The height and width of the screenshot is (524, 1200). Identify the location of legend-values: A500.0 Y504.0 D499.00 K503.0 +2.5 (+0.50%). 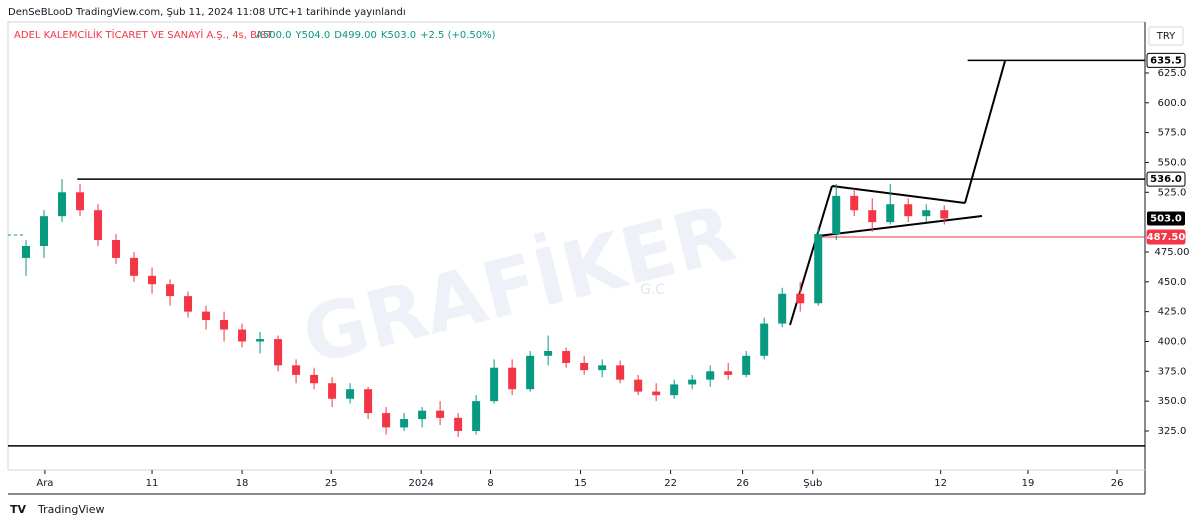
(376, 35).